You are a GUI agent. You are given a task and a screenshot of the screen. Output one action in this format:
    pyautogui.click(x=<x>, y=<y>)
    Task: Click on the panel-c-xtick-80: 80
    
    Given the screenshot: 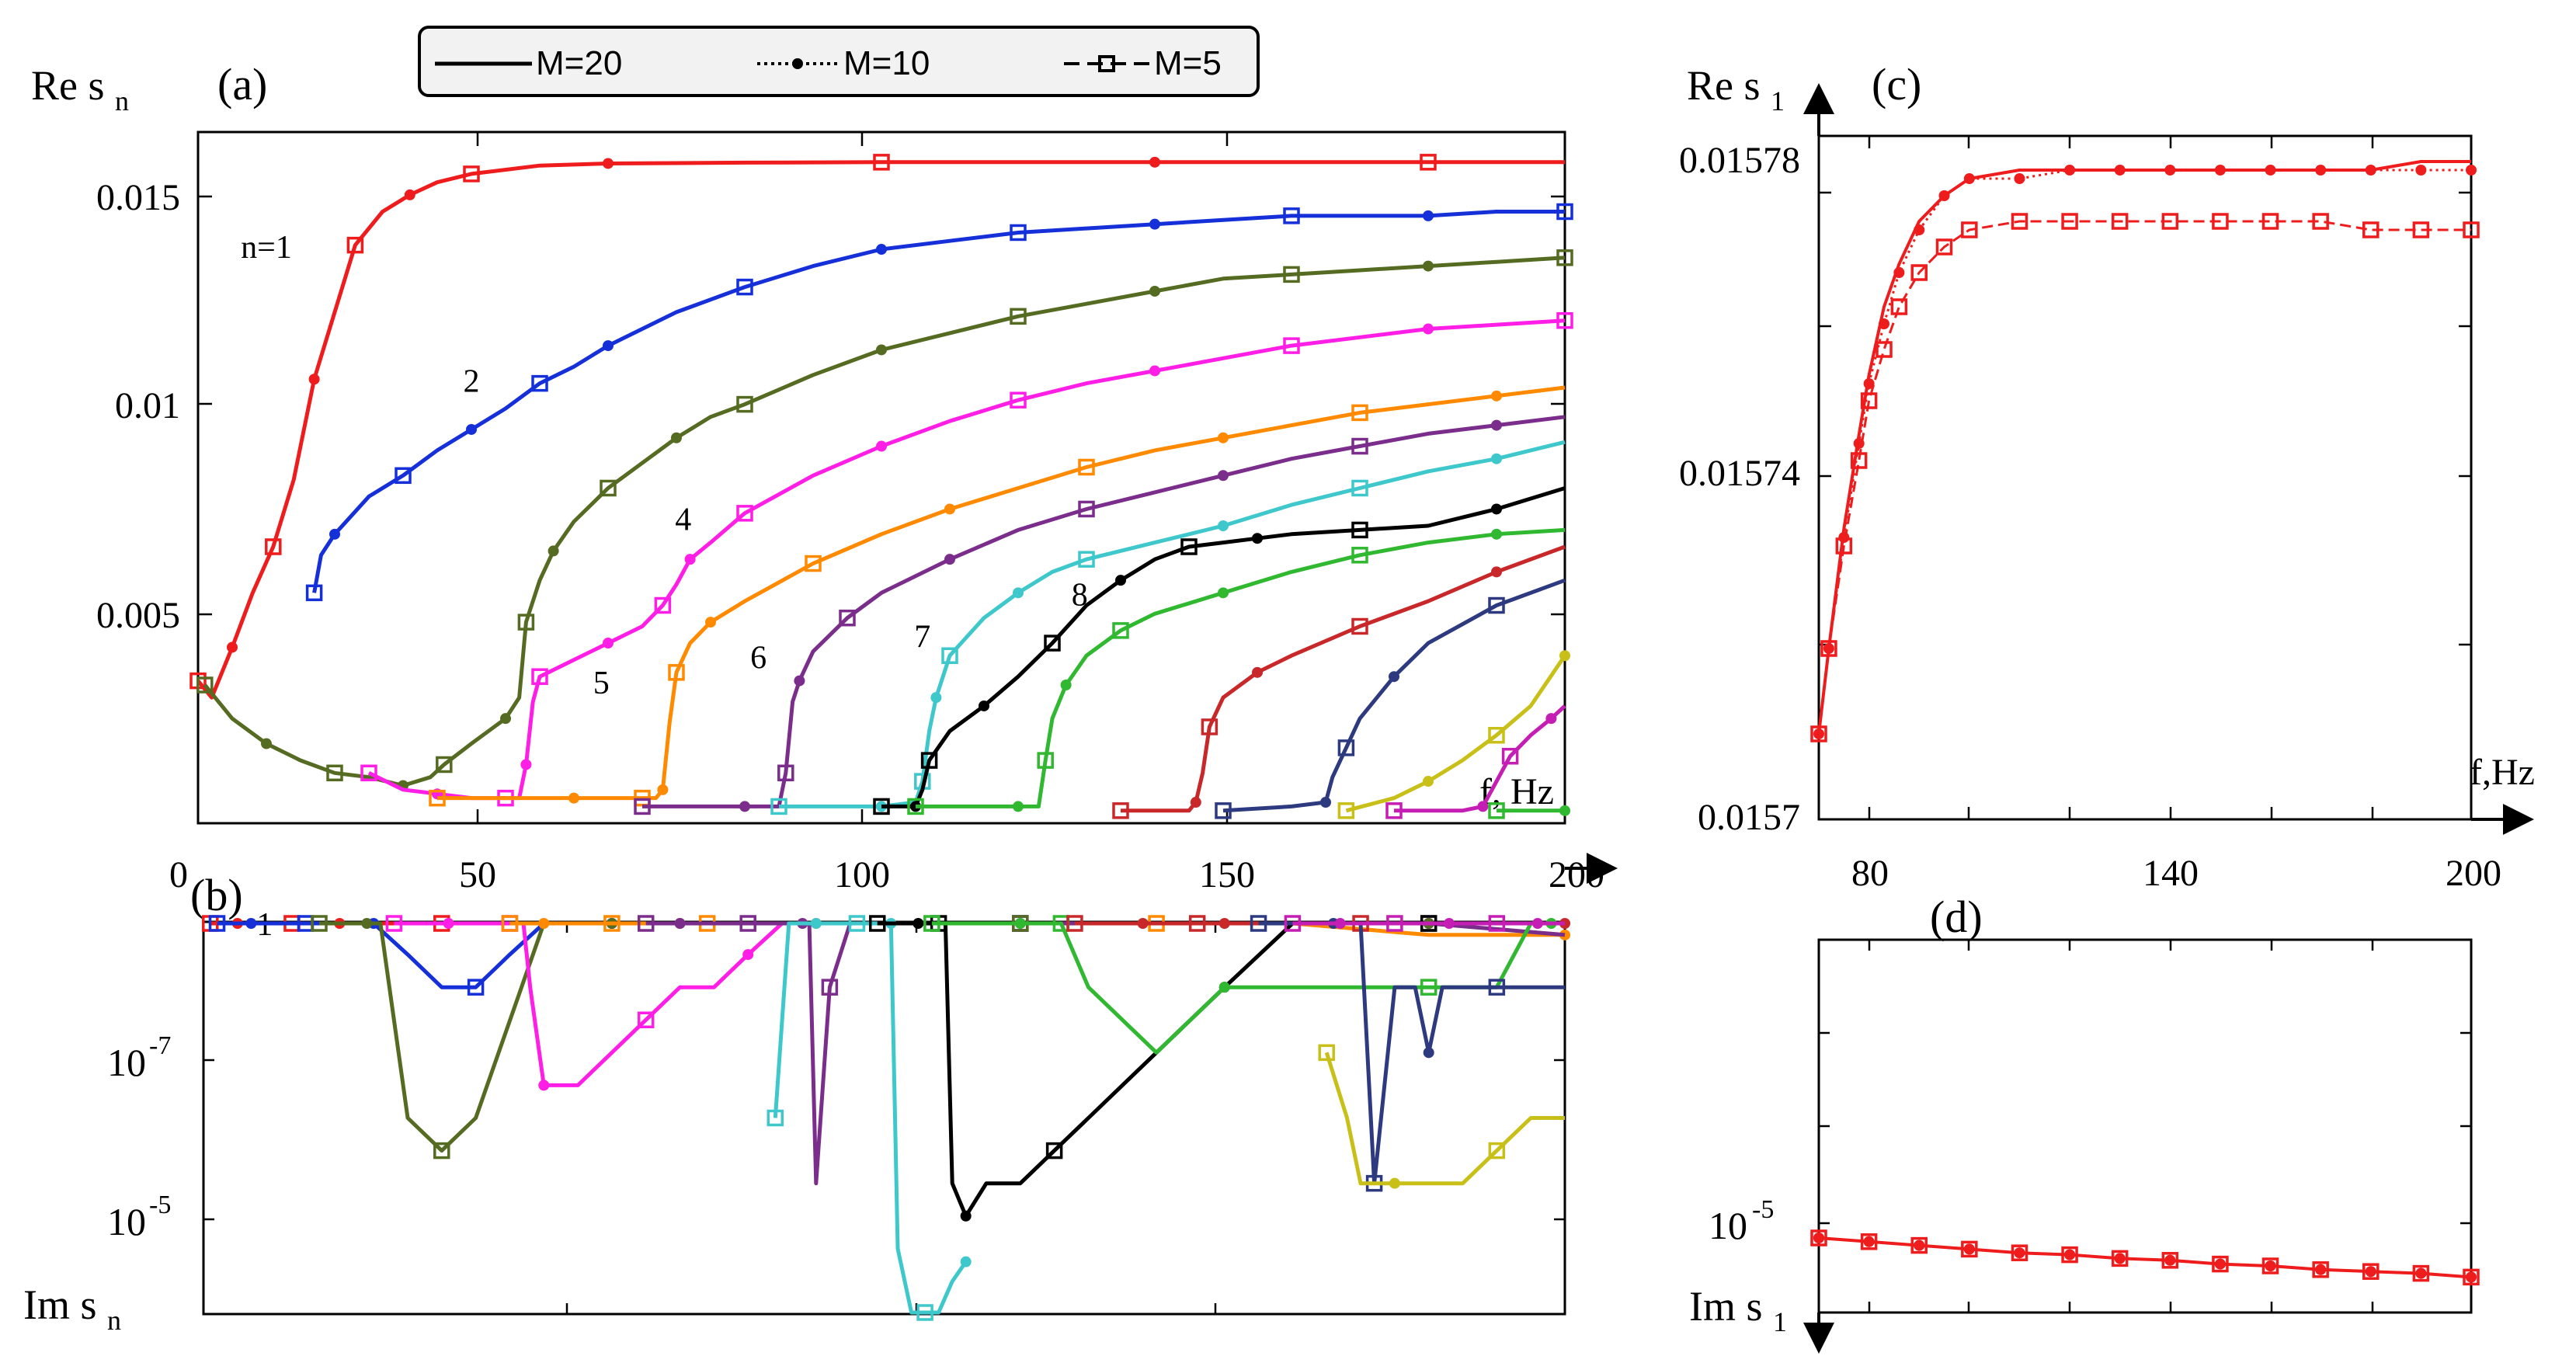 What is the action you would take?
    pyautogui.click(x=1870, y=873)
    